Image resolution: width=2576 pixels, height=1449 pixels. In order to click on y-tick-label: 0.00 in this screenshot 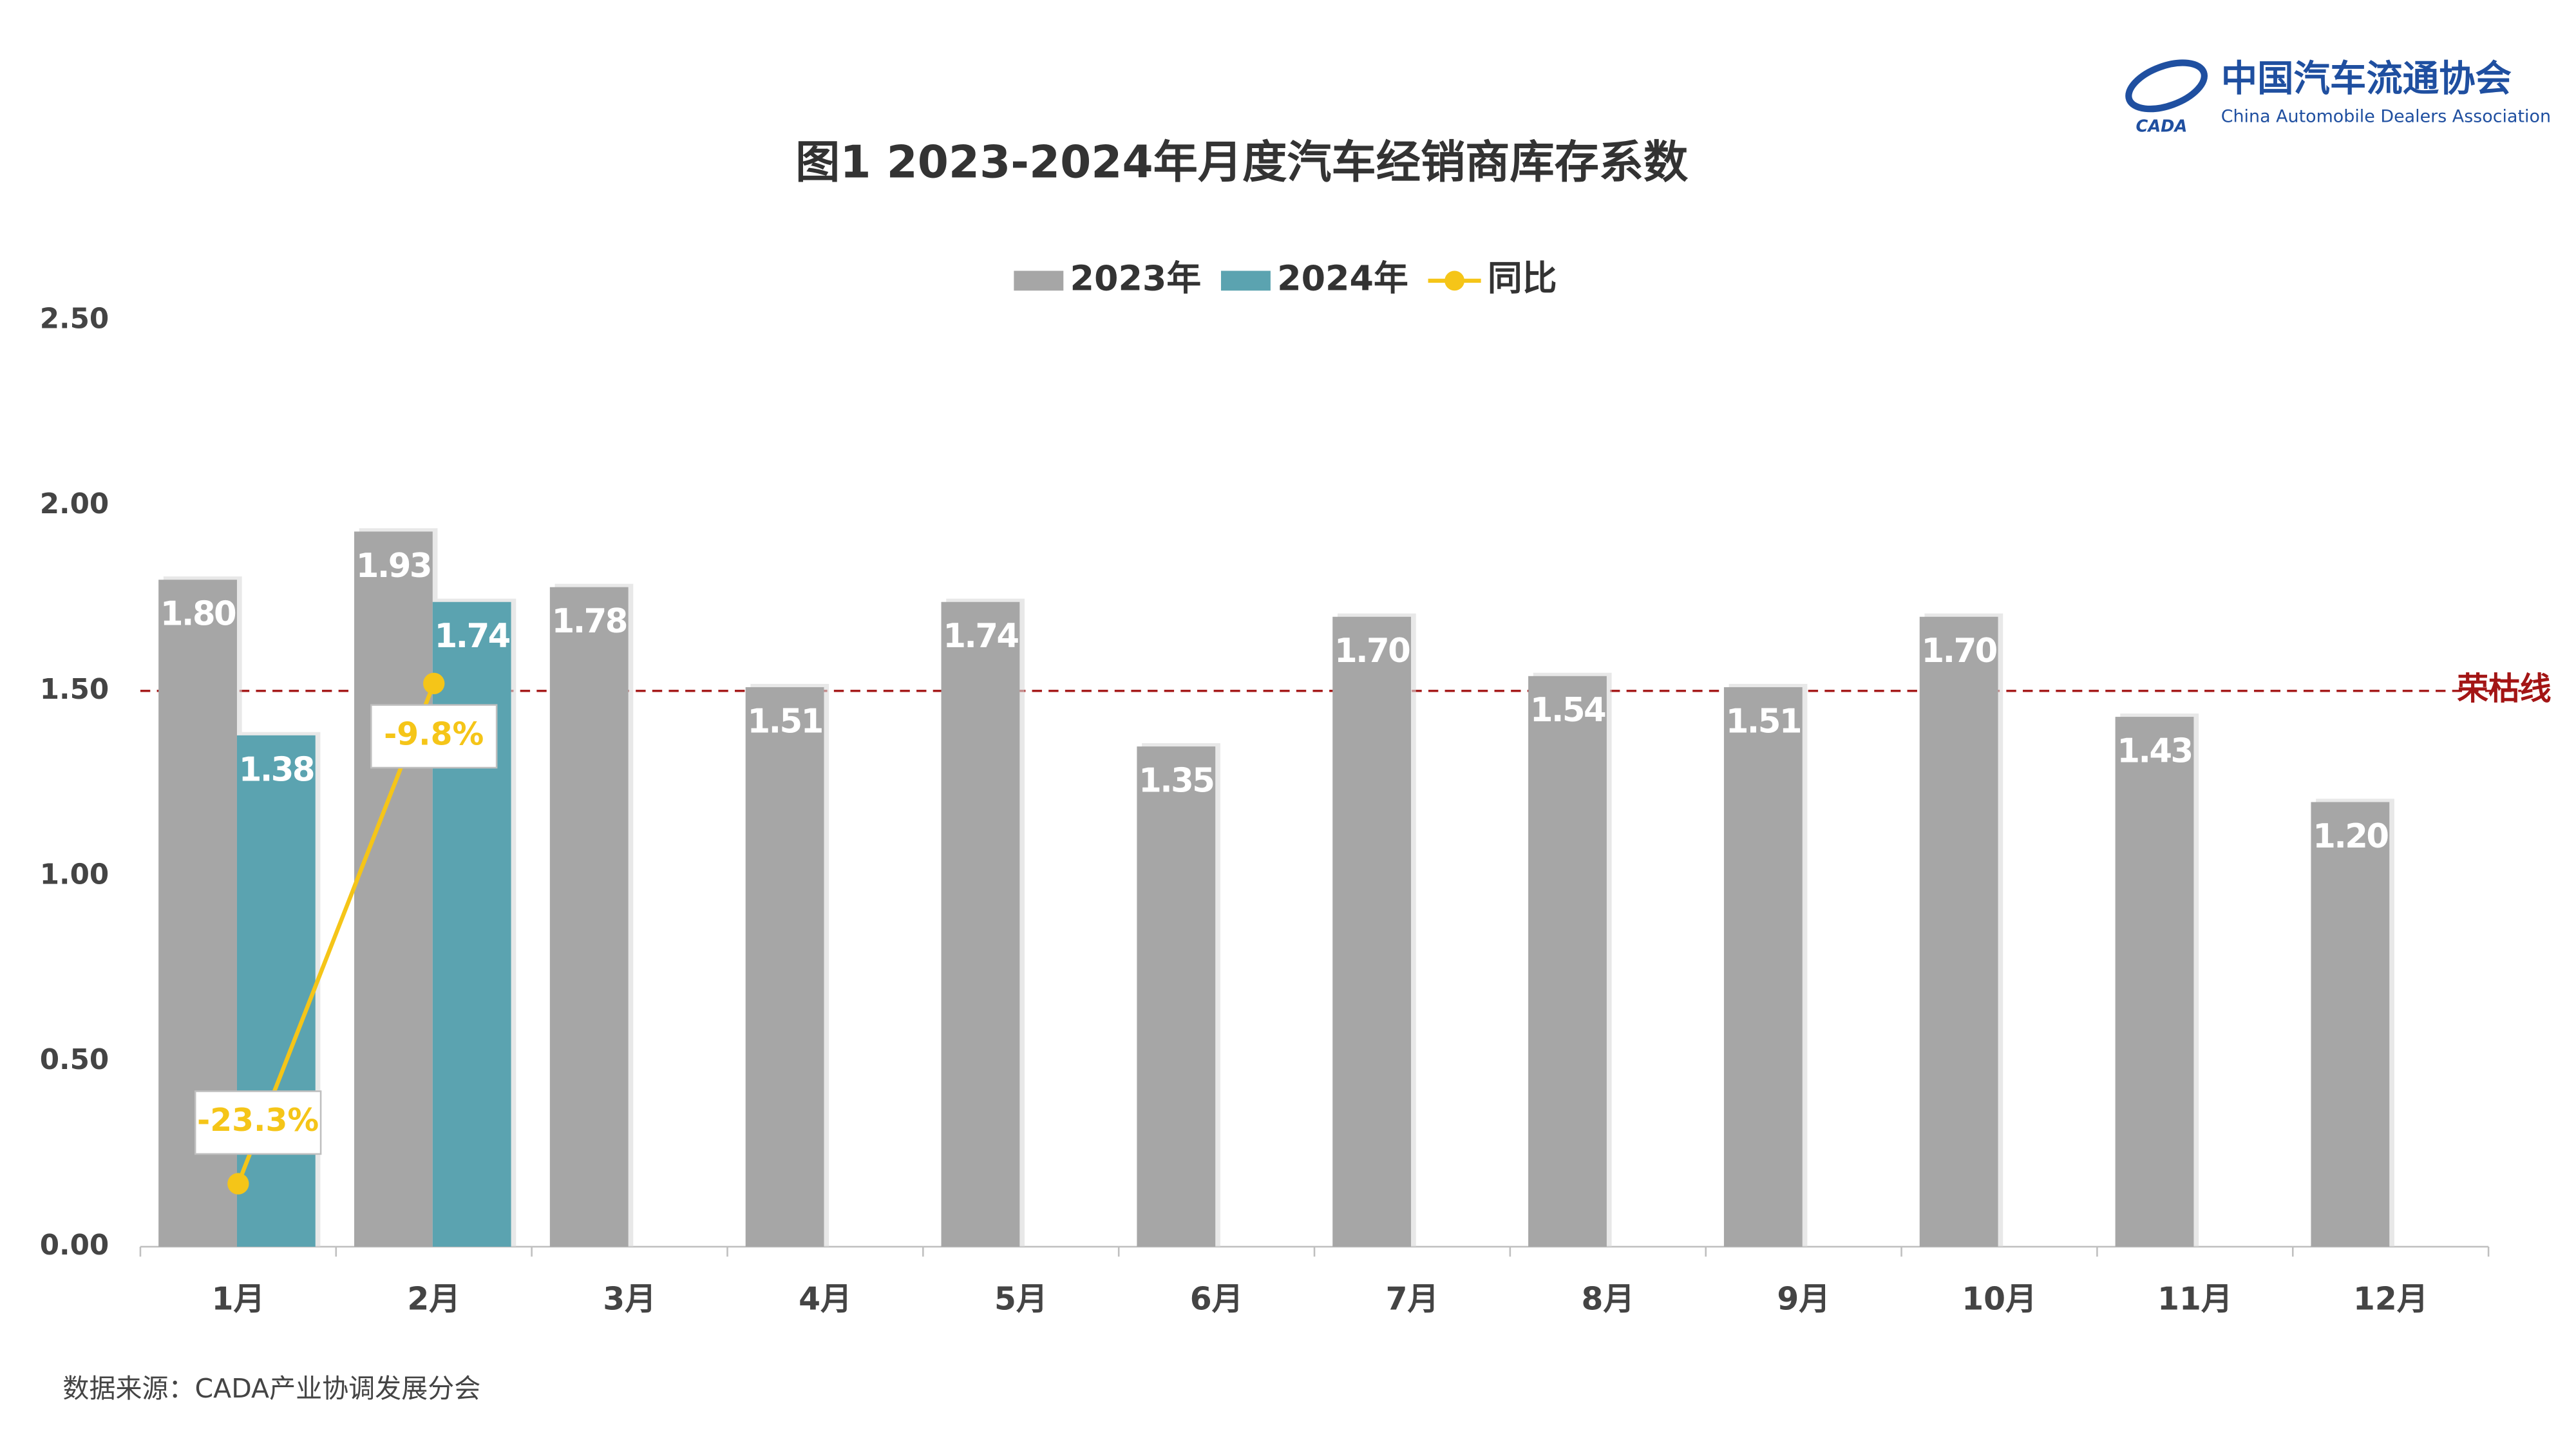, I will do `click(74, 1245)`.